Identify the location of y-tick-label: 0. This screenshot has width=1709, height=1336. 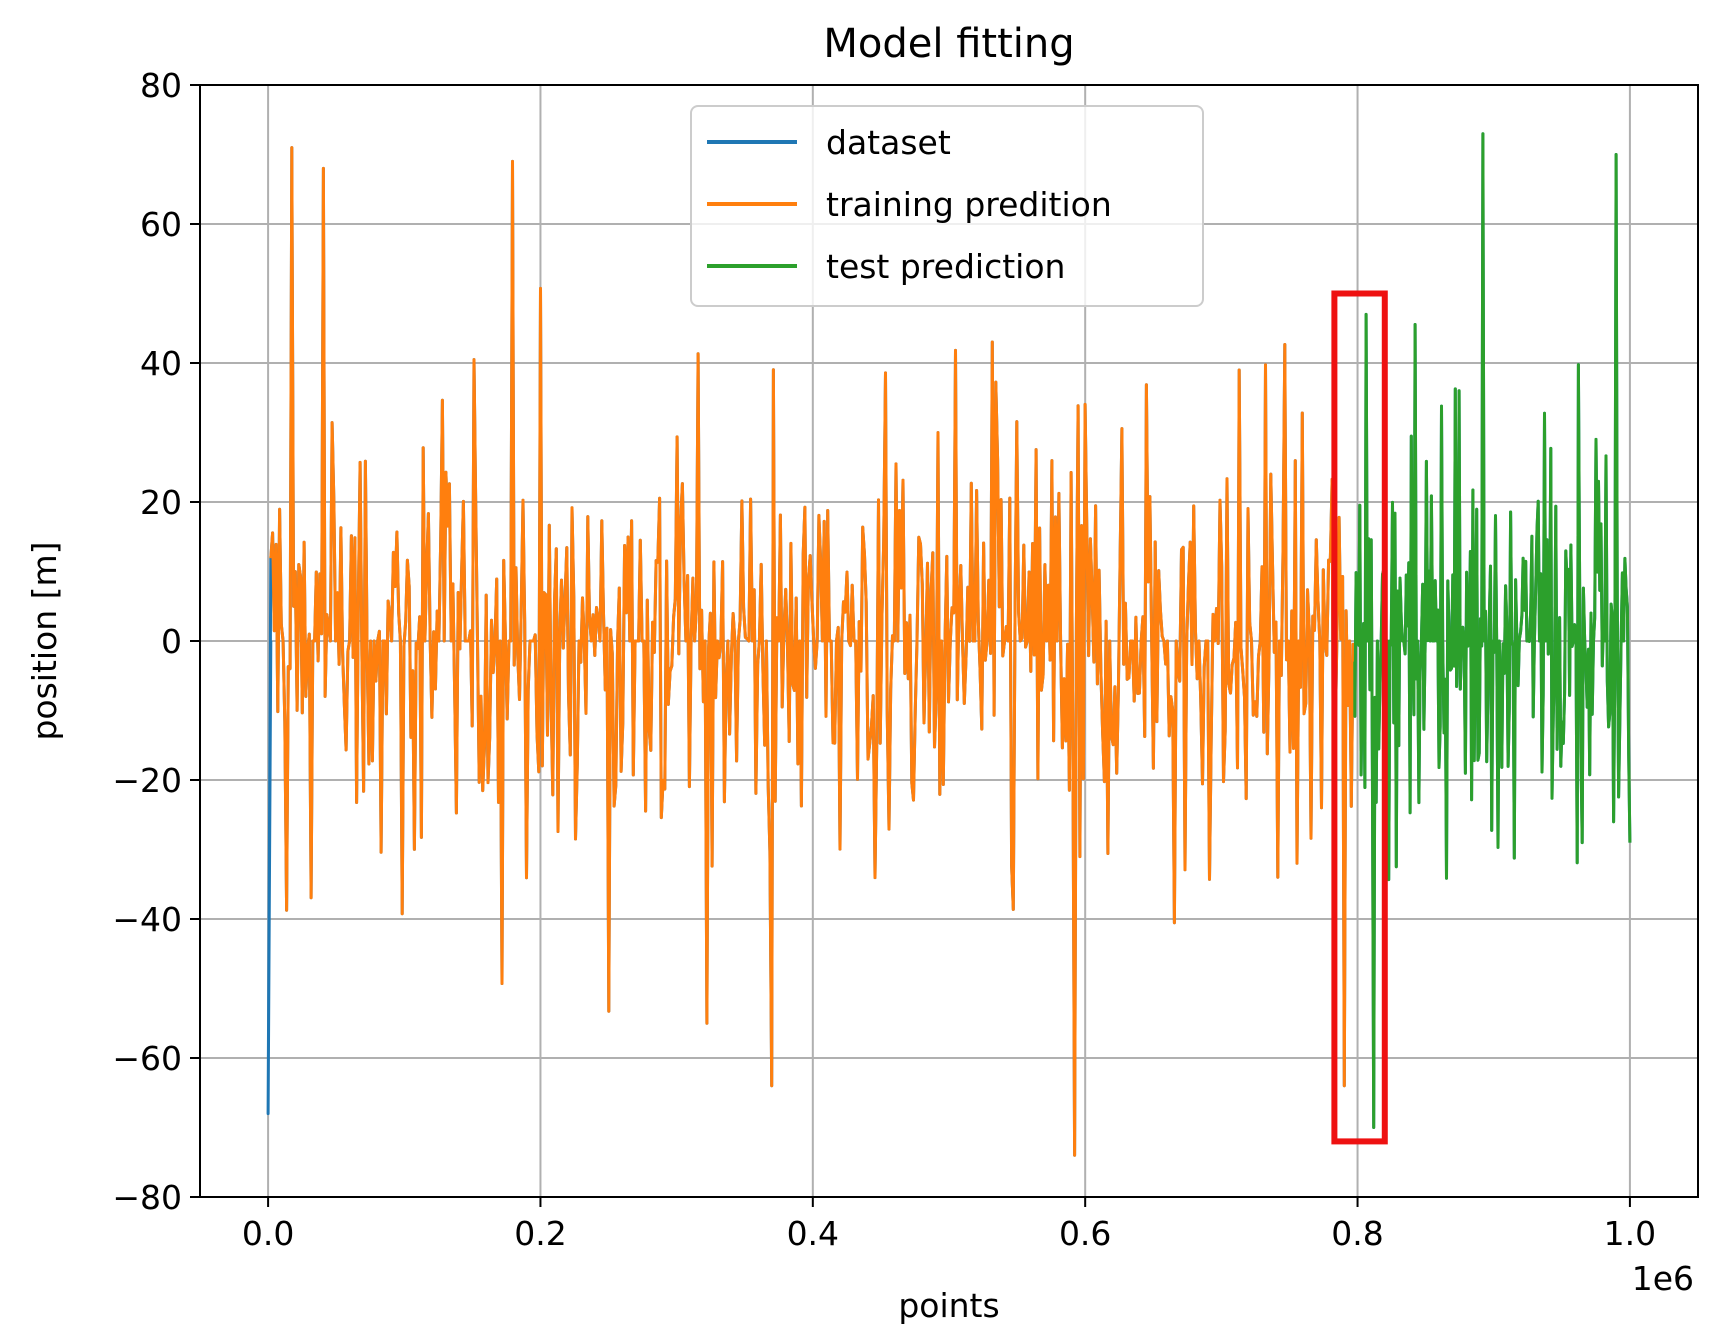
(171, 641).